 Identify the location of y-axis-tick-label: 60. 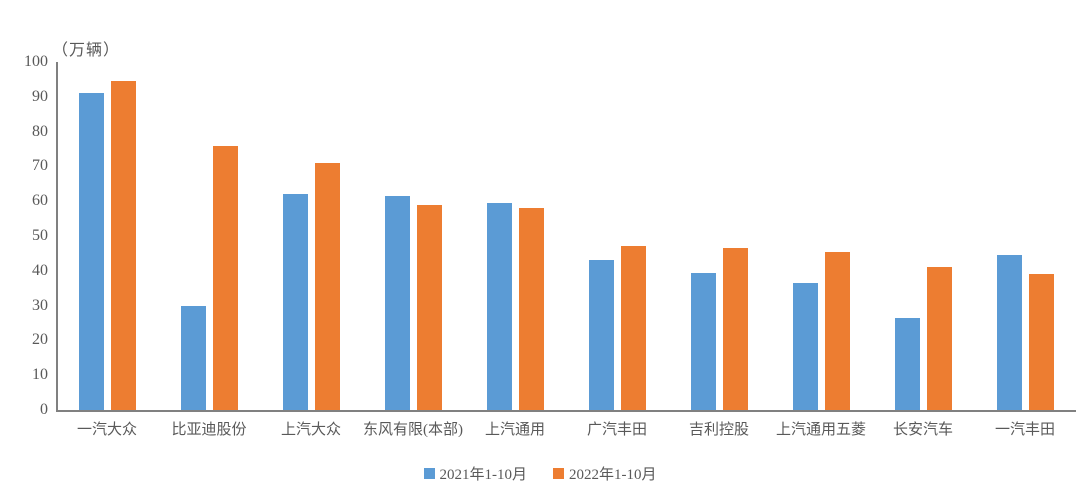
(40, 201).